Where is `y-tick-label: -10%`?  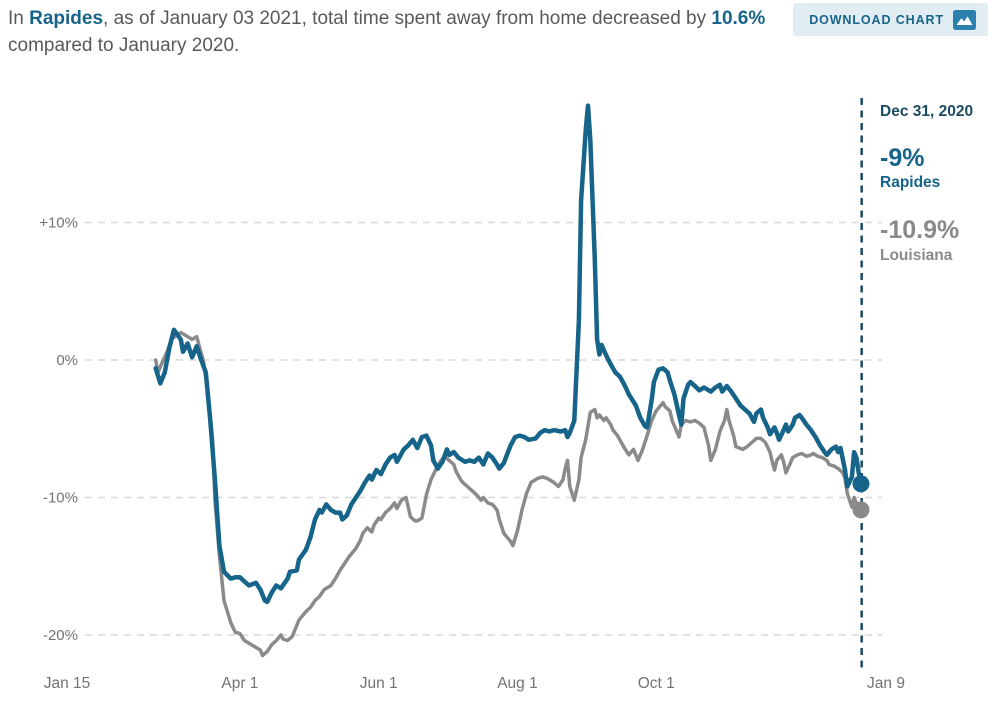
y-tick-label: -10% is located at coordinates (60, 498).